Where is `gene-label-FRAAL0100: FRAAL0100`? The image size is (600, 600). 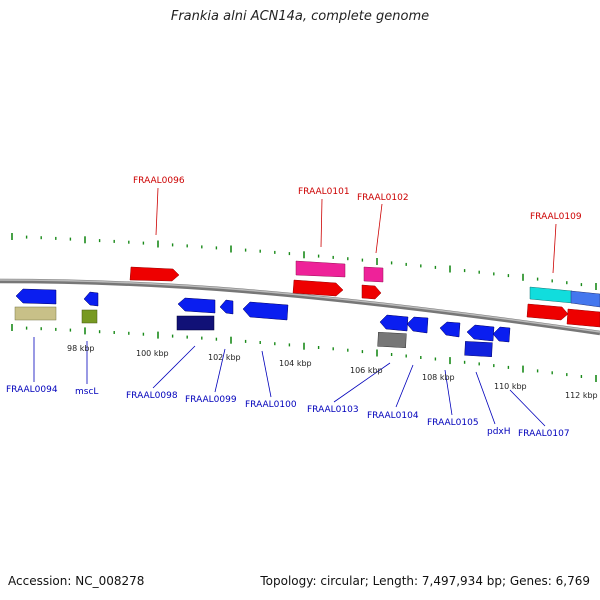
gene-label-FRAAL0100: FRAAL0100 is located at coordinates (271, 405).